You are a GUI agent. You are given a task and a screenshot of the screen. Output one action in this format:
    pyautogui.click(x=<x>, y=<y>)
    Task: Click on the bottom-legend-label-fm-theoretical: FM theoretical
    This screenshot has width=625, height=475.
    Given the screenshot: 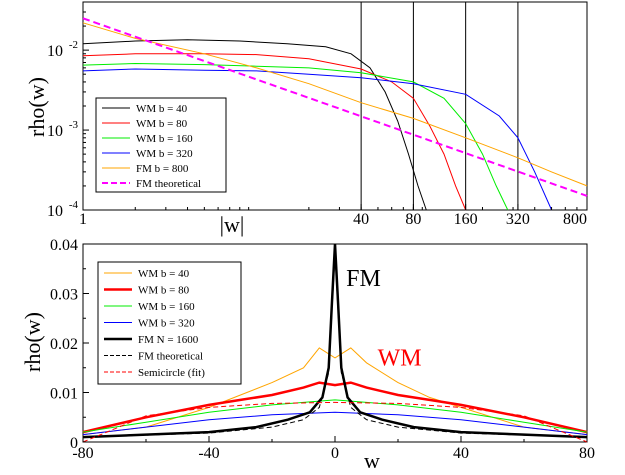 What is the action you would take?
    pyautogui.click(x=170, y=357)
    